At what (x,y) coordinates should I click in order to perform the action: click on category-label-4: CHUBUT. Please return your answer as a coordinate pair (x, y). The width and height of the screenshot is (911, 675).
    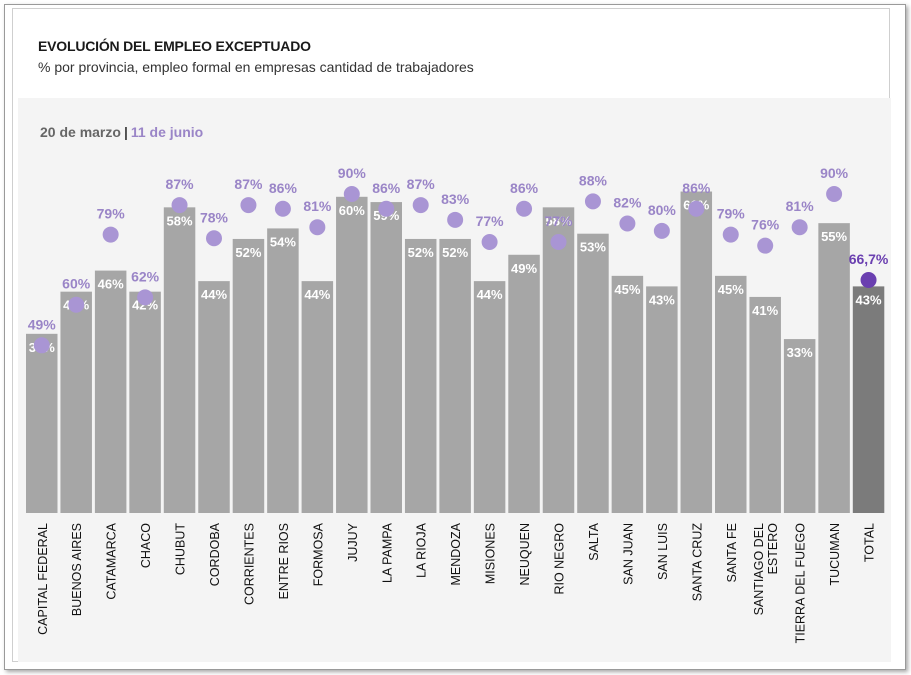
    Looking at the image, I should click on (181, 549).